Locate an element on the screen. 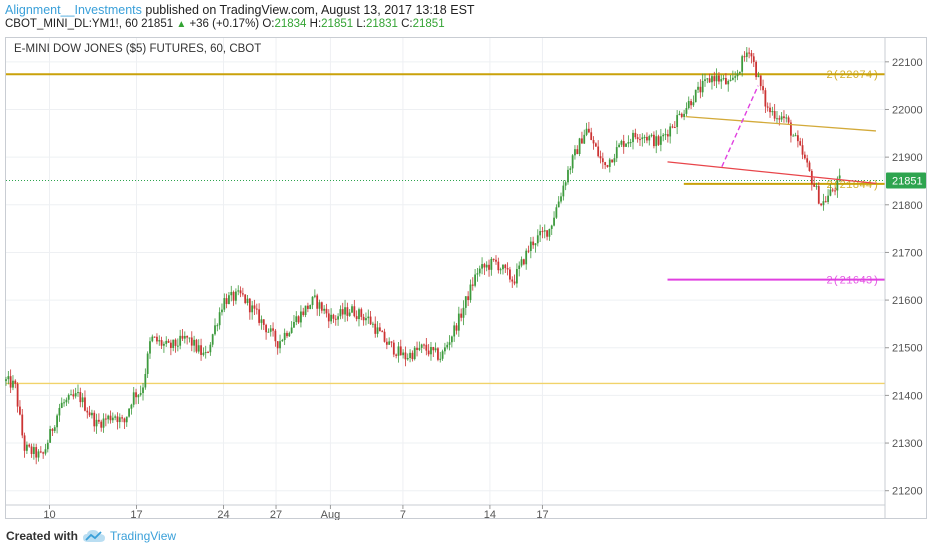 This screenshot has width=932, height=550. up-arrow-icon: ▲ is located at coordinates (181, 24).